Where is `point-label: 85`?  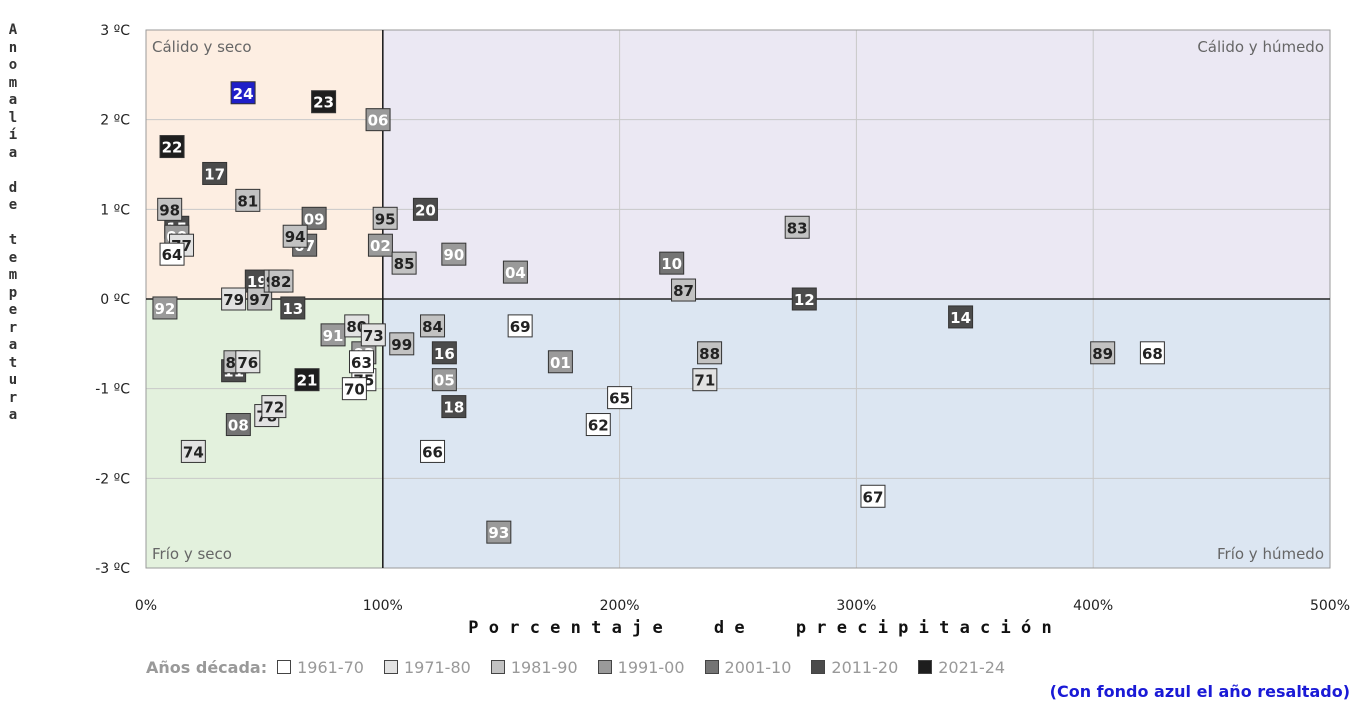 point-label: 85 is located at coordinates (404, 264).